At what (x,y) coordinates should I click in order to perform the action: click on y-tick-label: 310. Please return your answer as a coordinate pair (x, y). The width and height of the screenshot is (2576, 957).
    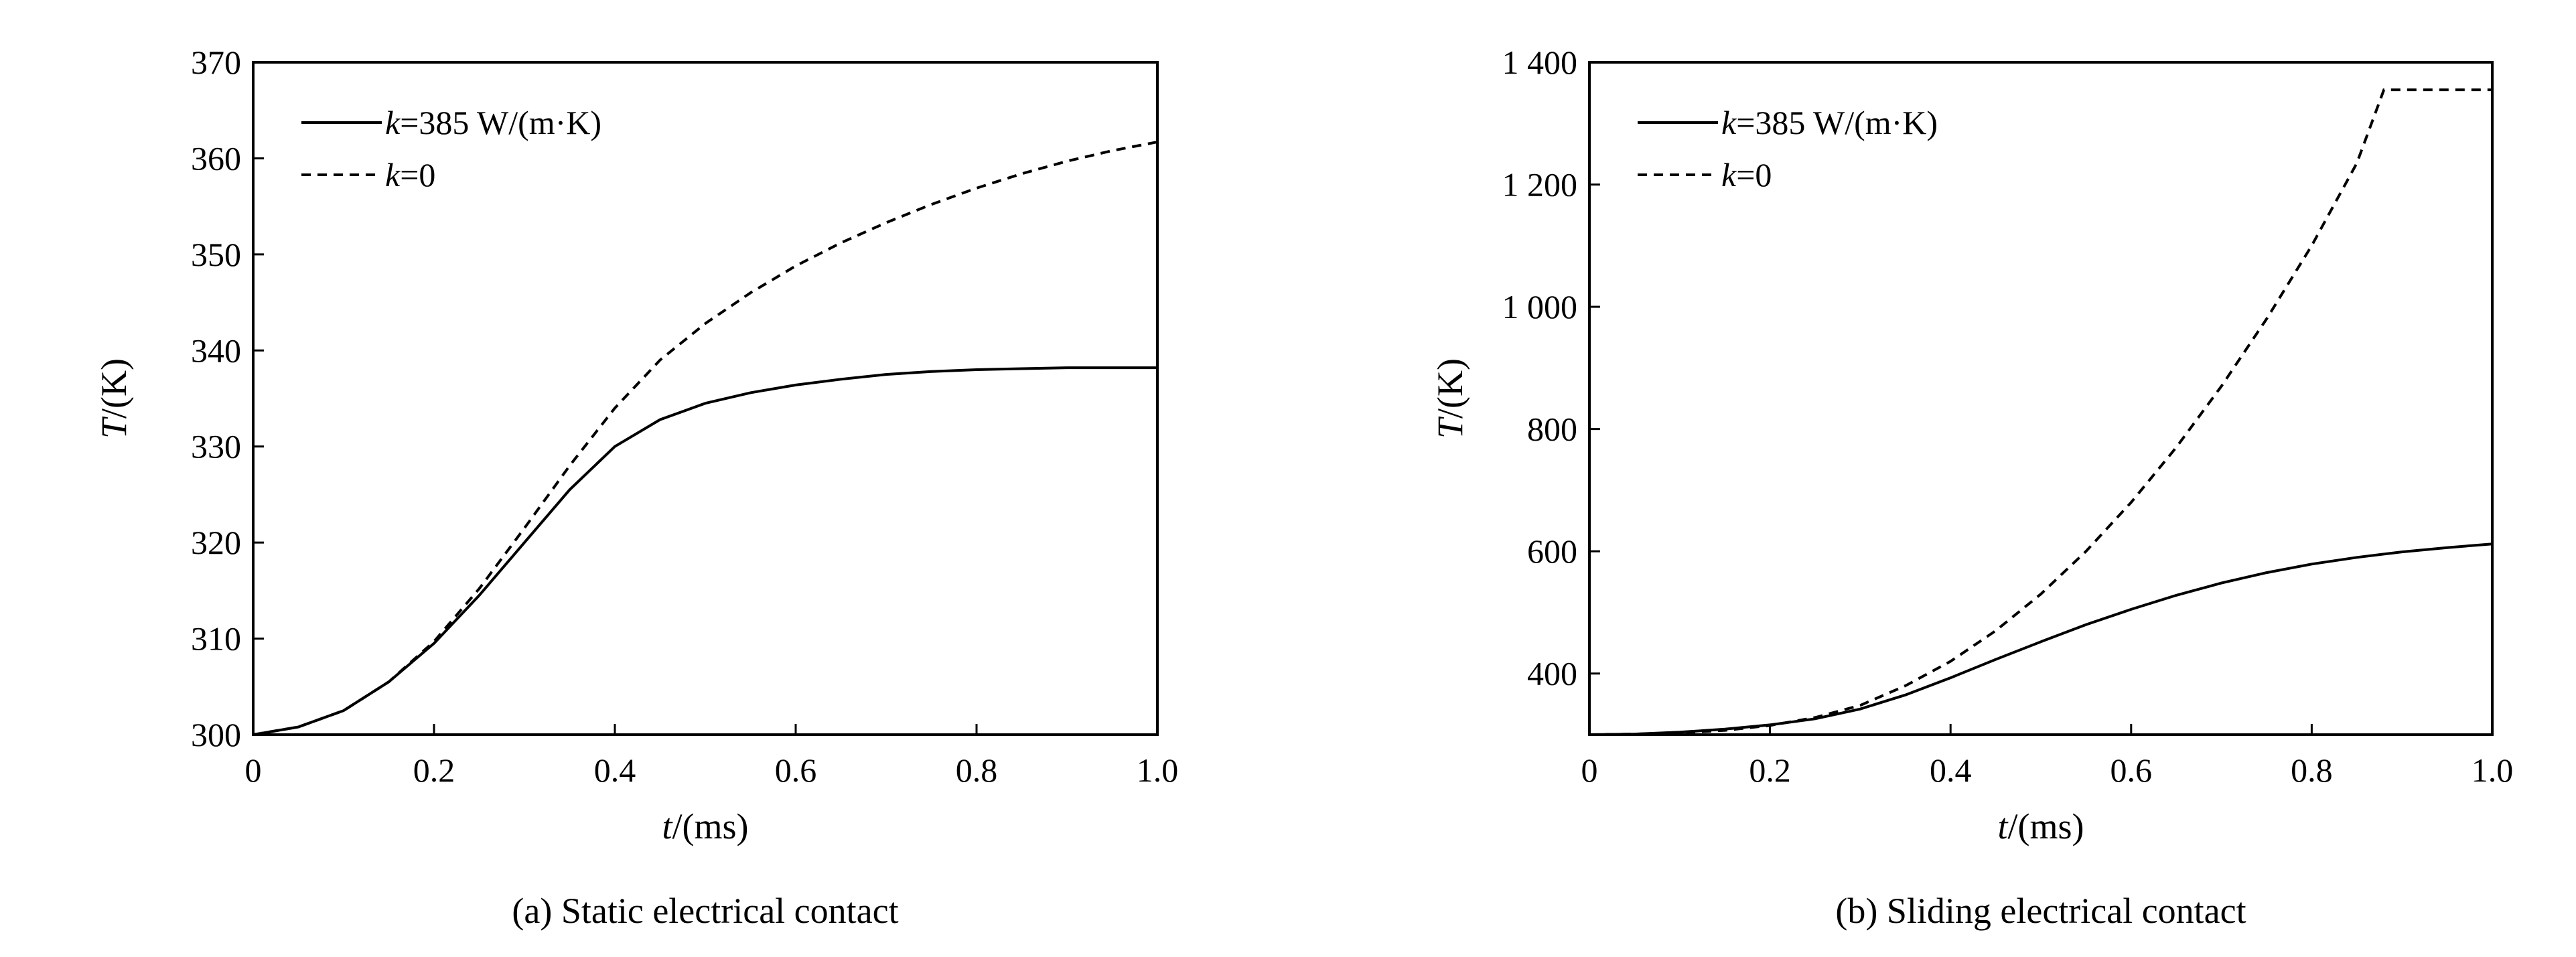
    Looking at the image, I should click on (216, 639).